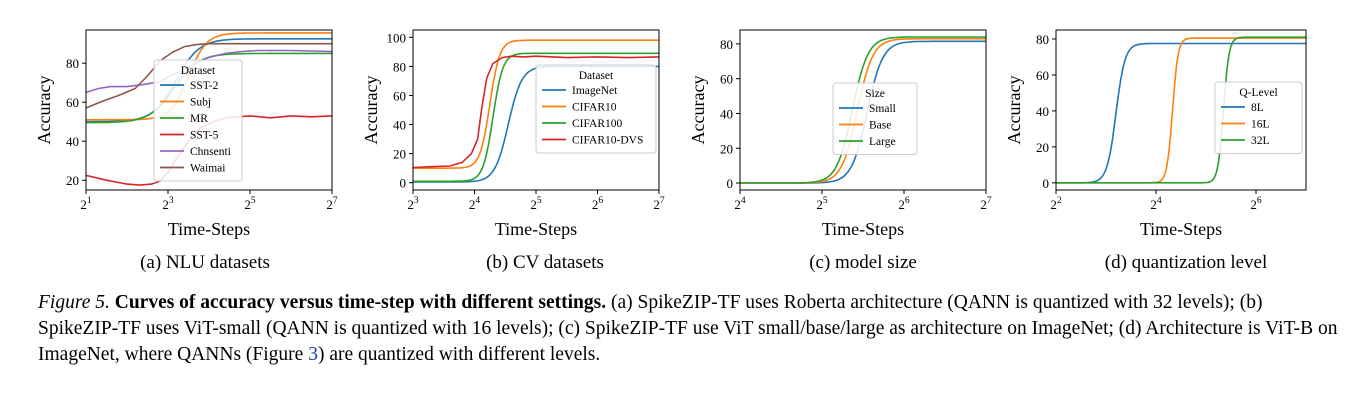 The width and height of the screenshot is (1357, 408). I want to click on series-line-cifar10, so click(536, 104).